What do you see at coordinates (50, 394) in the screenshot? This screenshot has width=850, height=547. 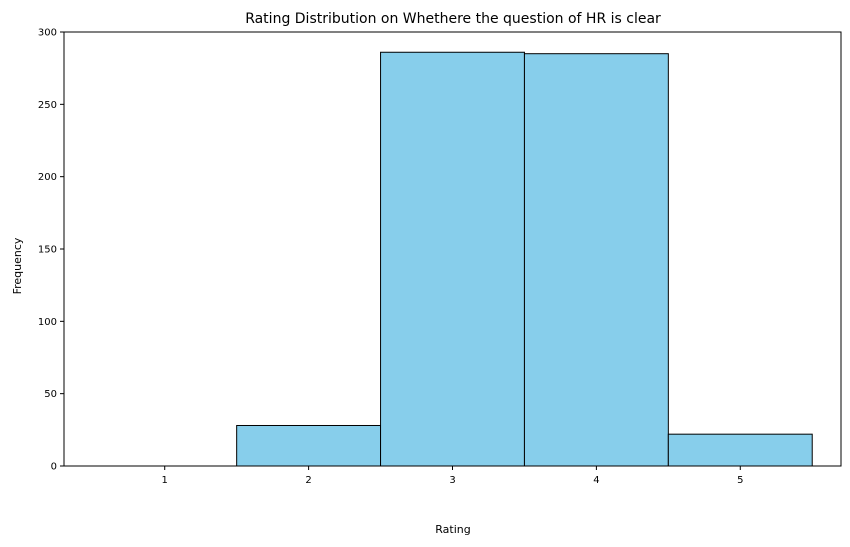 I see `y-tick-label-50: 50` at bounding box center [50, 394].